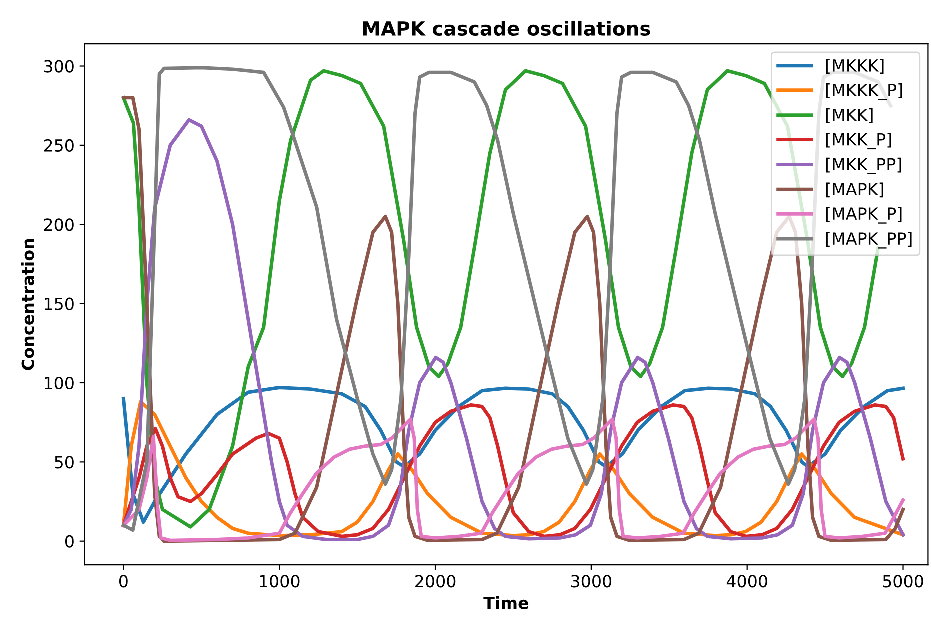  I want to click on x-tick-label: 1000, so click(280, 581).